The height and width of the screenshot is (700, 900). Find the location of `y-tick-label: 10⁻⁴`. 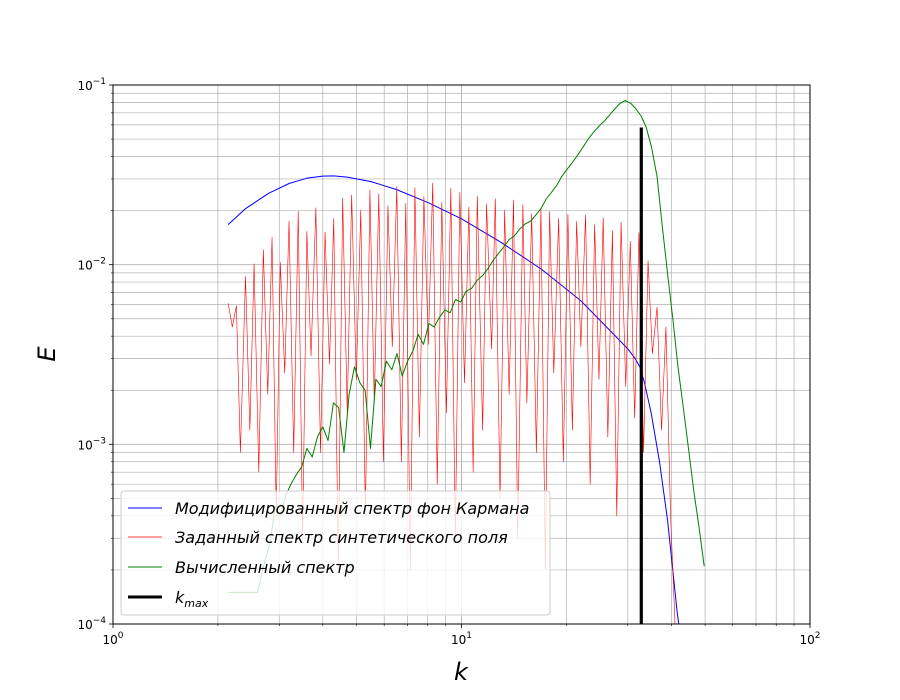

y-tick-label: 10⁻⁴ is located at coordinates (91, 624).